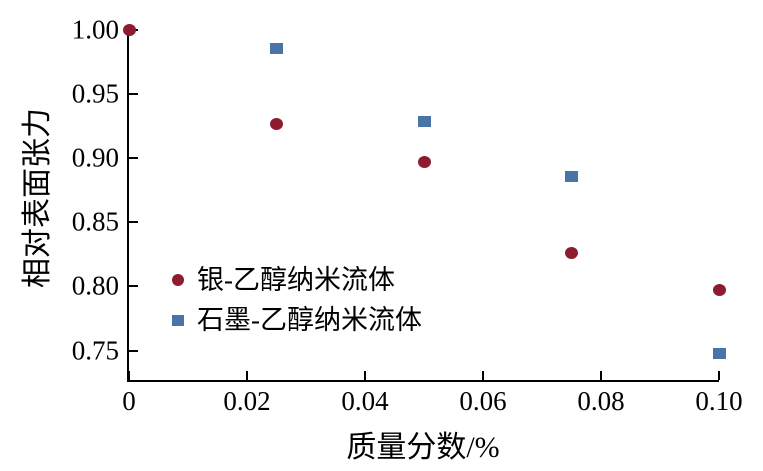 The image size is (763, 471). What do you see at coordinates (719, 401) in the screenshot?
I see `x-tick-label: 0.10` at bounding box center [719, 401].